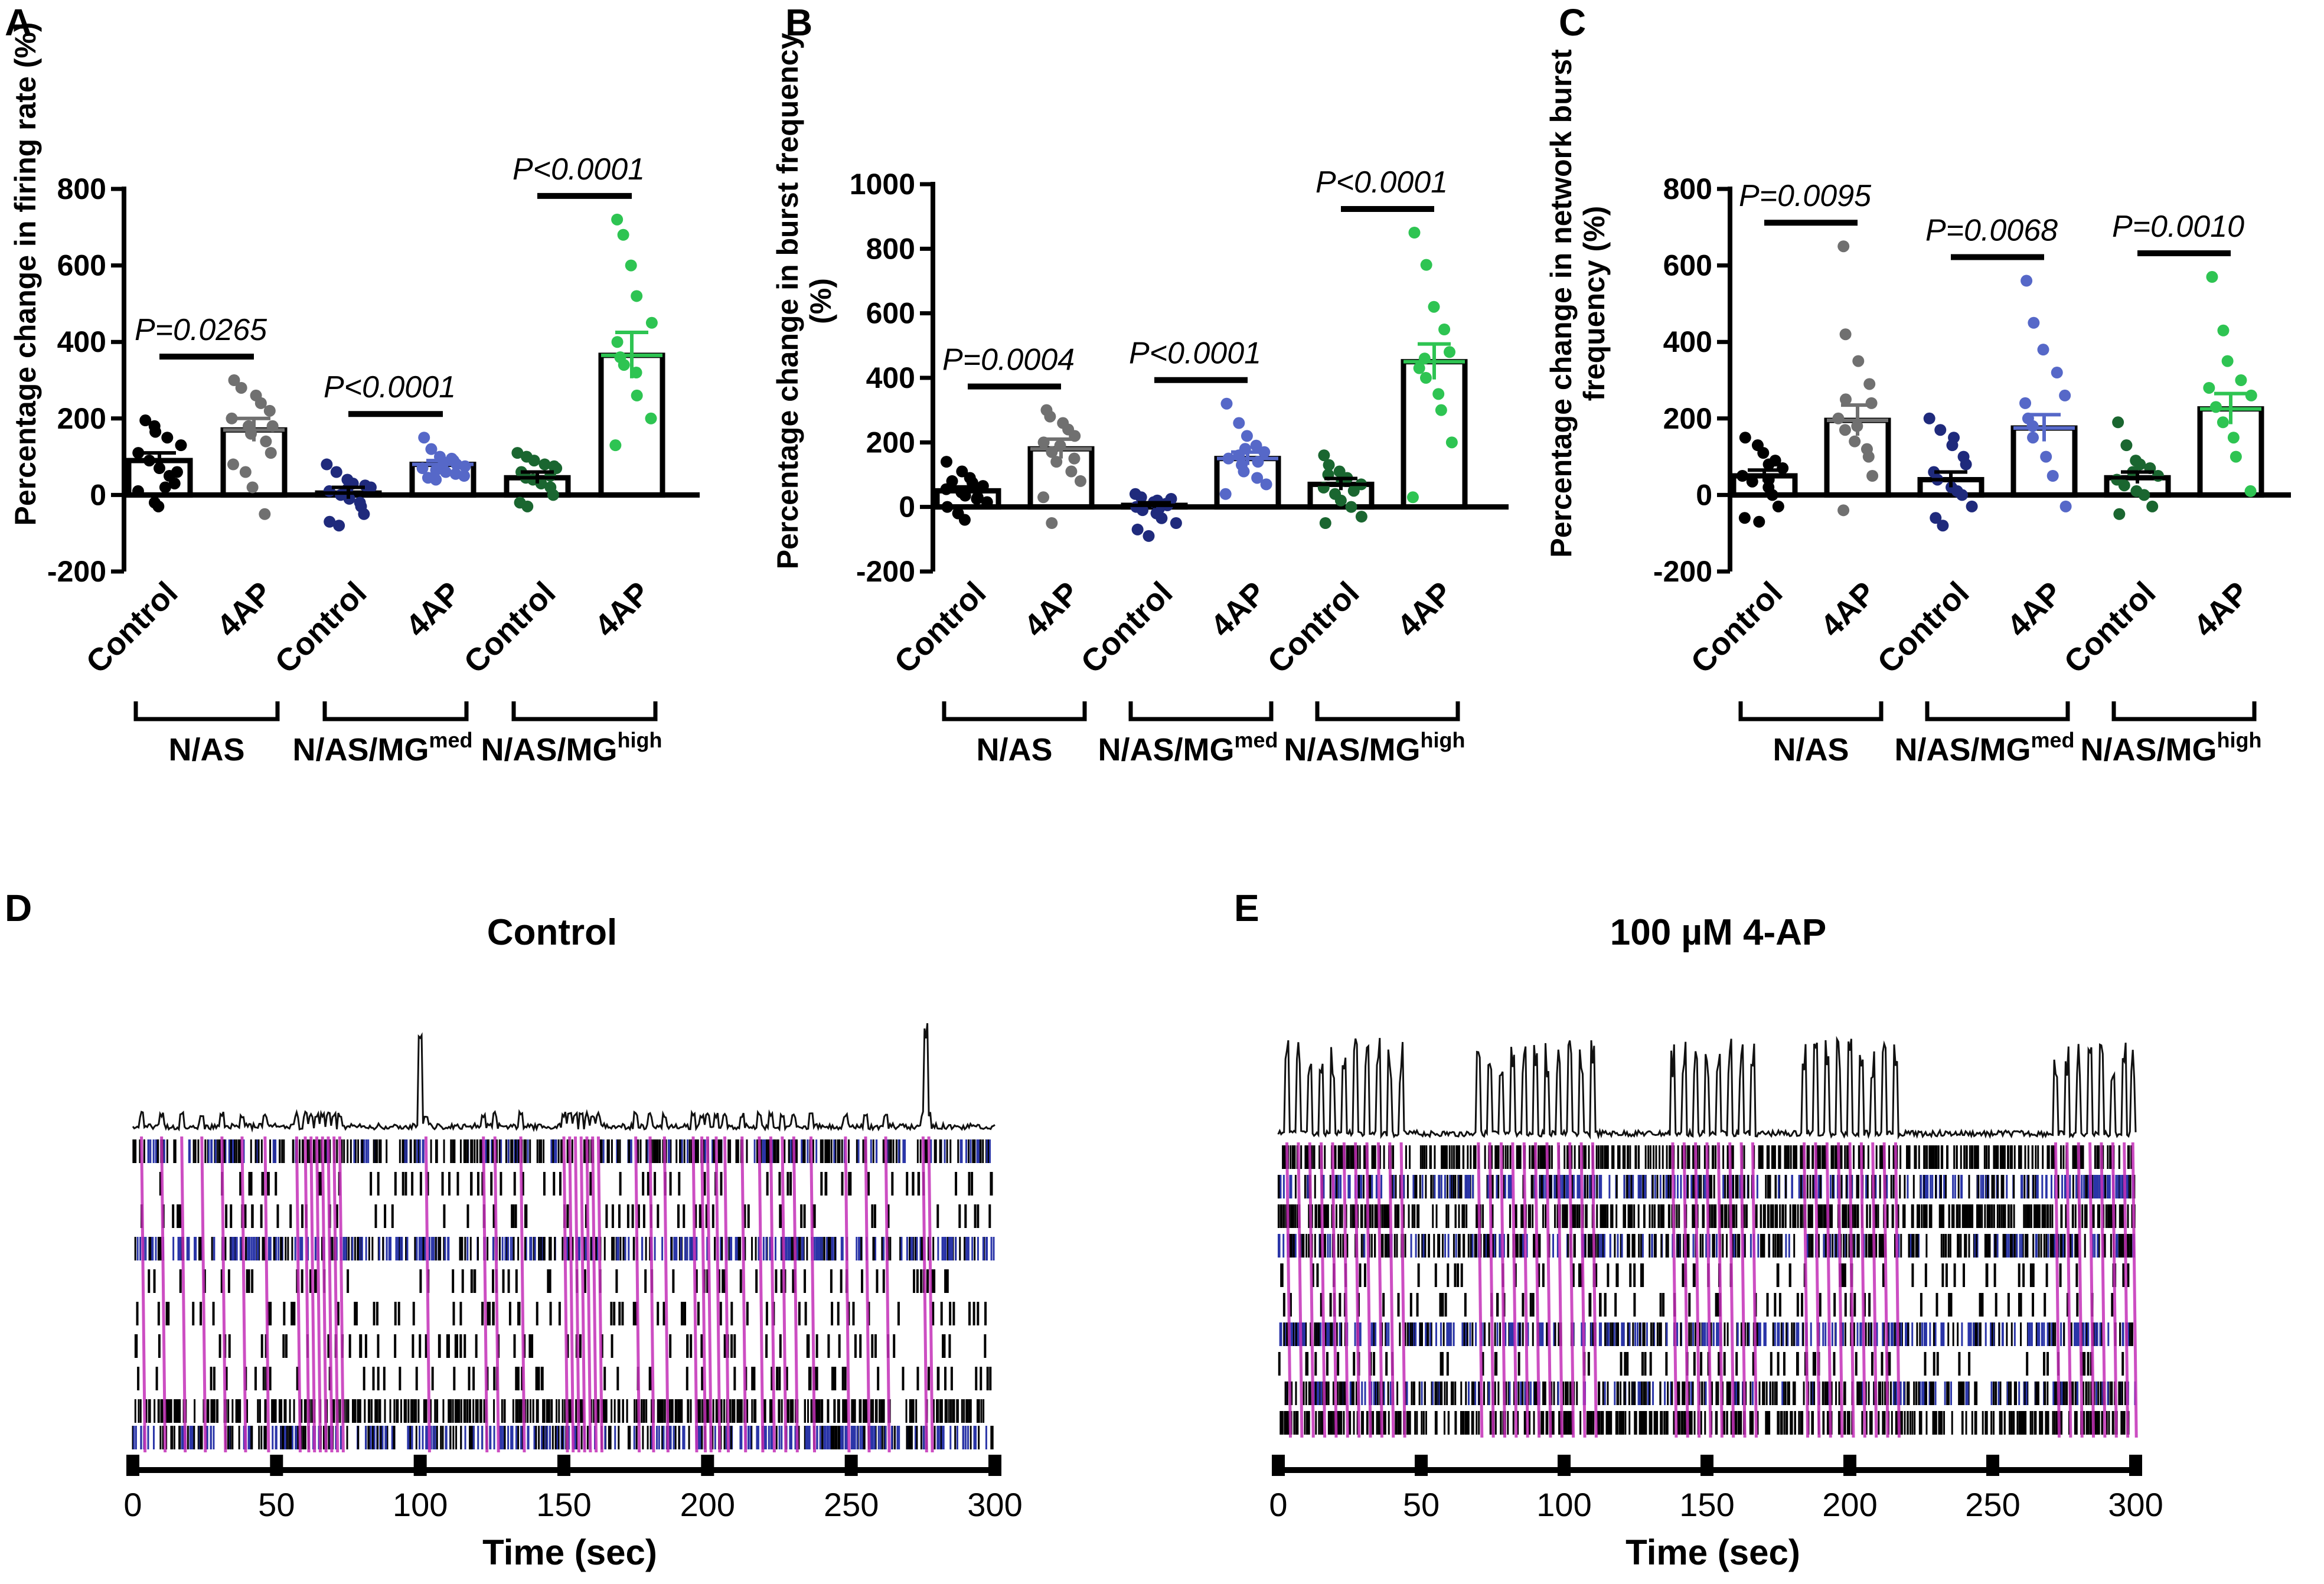  What do you see at coordinates (886, 571) in the screenshot?
I see `y-tick-label: -200` at bounding box center [886, 571].